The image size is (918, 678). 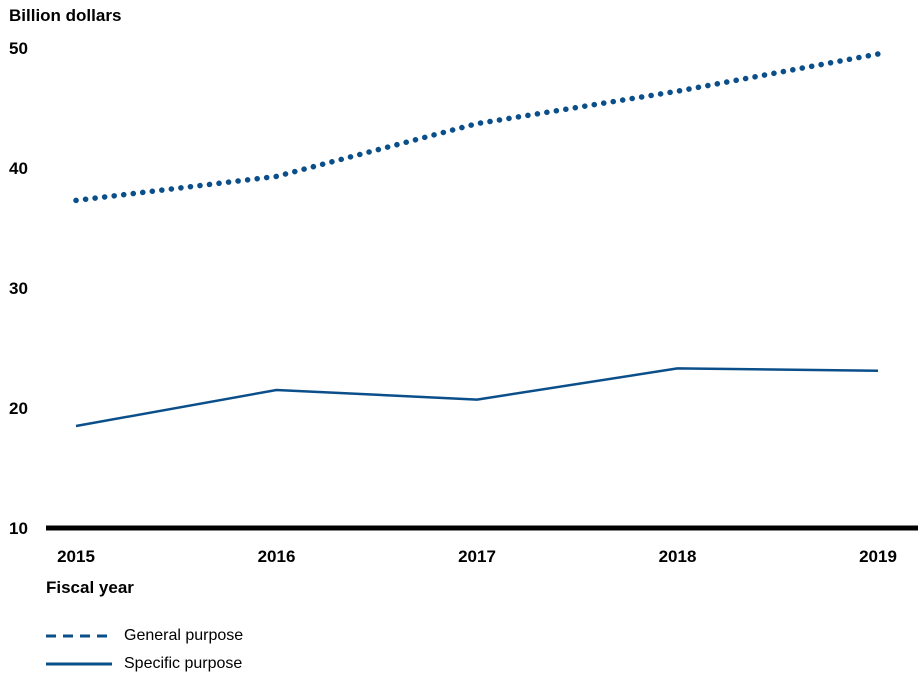 I want to click on y-tick-label: 40, so click(x=18, y=168).